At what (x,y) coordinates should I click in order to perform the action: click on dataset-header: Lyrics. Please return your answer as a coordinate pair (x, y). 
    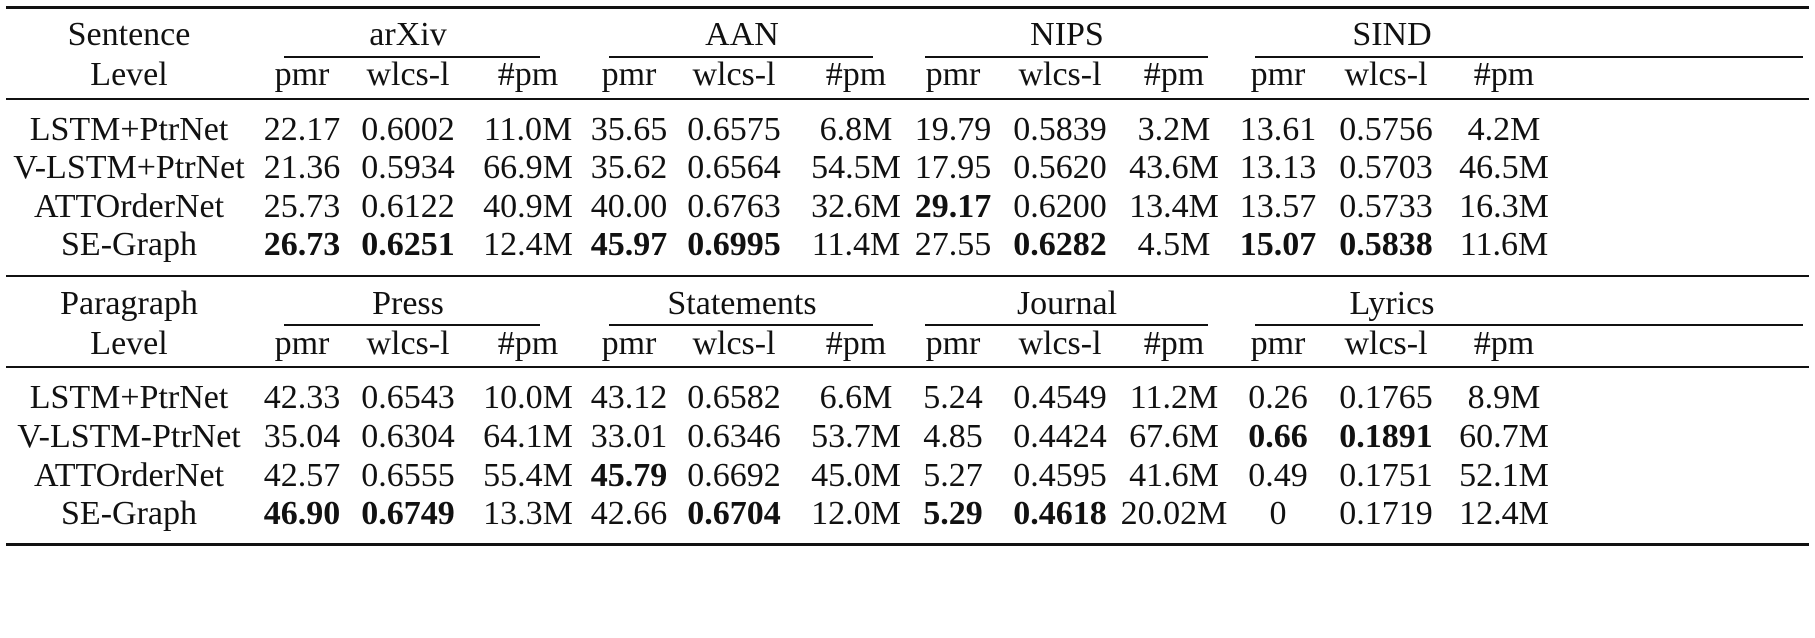
    Looking at the image, I should click on (1392, 303).